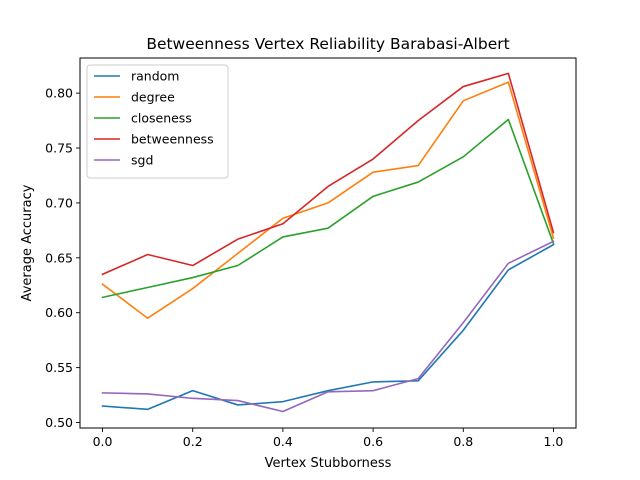 Image resolution: width=640 pixels, height=480 pixels. I want to click on x-tick-label: 0.8, so click(463, 441).